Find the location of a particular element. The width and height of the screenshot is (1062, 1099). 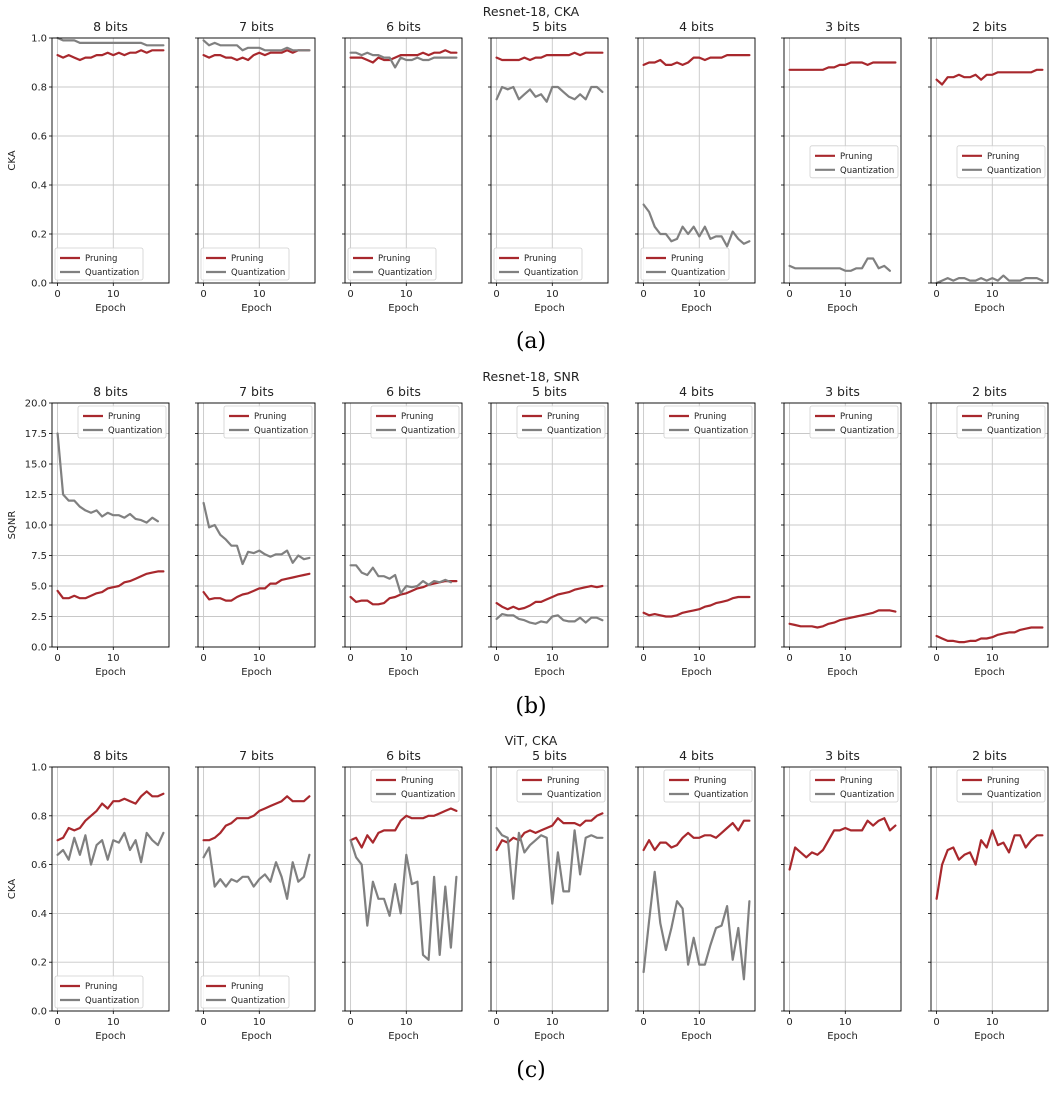

y-tick-label: 0.0 is located at coordinates (39, 284).